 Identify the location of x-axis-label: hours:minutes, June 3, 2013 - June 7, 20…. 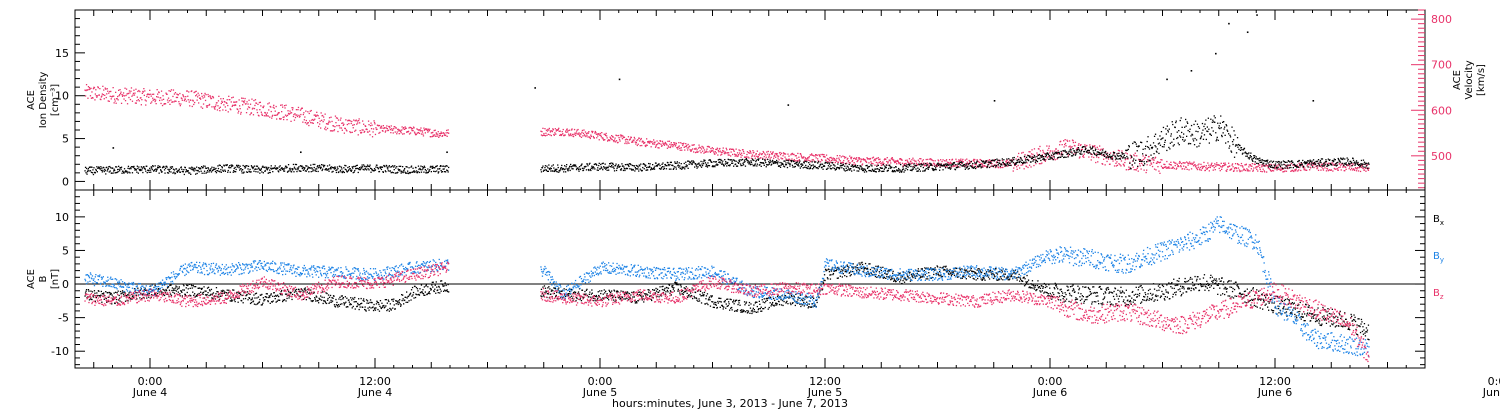
(730, 403).